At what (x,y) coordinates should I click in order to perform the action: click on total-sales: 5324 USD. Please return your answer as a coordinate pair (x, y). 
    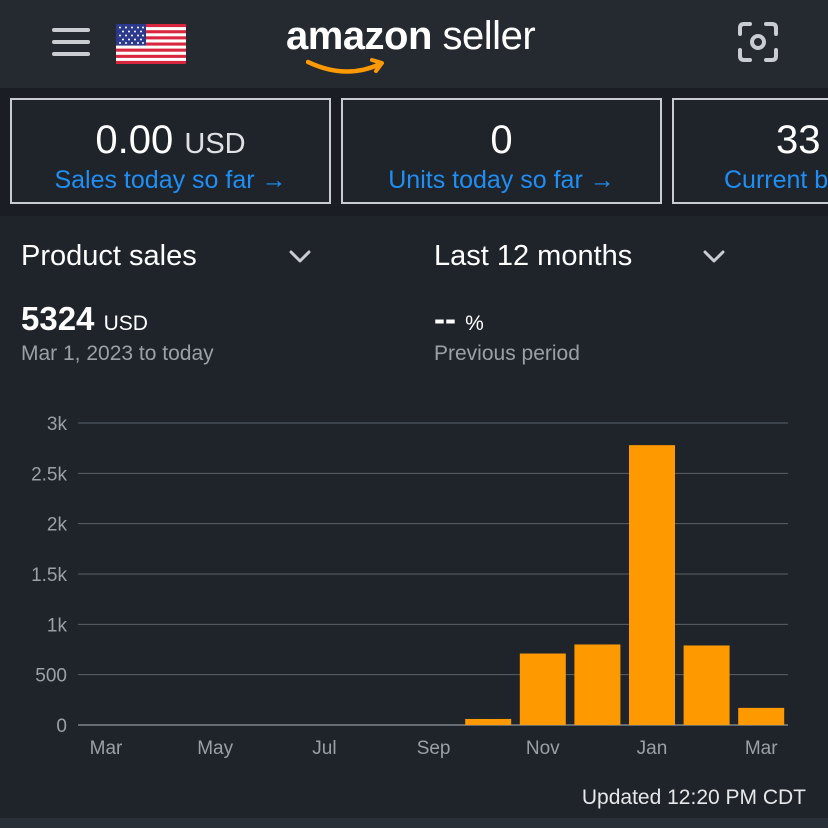
    Looking at the image, I should click on (84, 319).